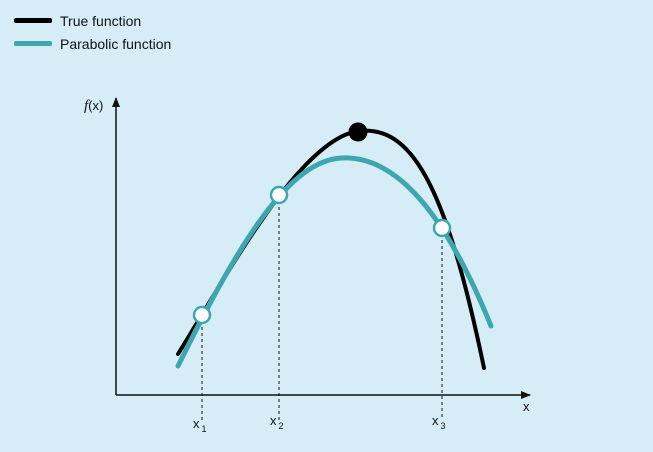 The height and width of the screenshot is (452, 653). Describe the element at coordinates (443, 426) in the screenshot. I see `tick-x3-sub: 3` at that location.